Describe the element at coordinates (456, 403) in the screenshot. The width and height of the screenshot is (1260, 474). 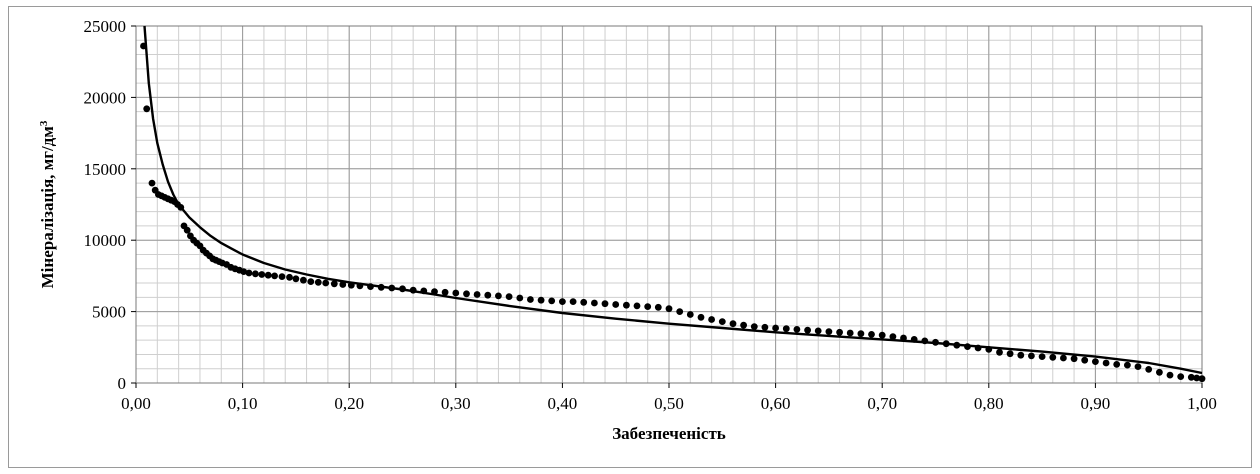
I see `x-tick-label: 0,30` at that location.